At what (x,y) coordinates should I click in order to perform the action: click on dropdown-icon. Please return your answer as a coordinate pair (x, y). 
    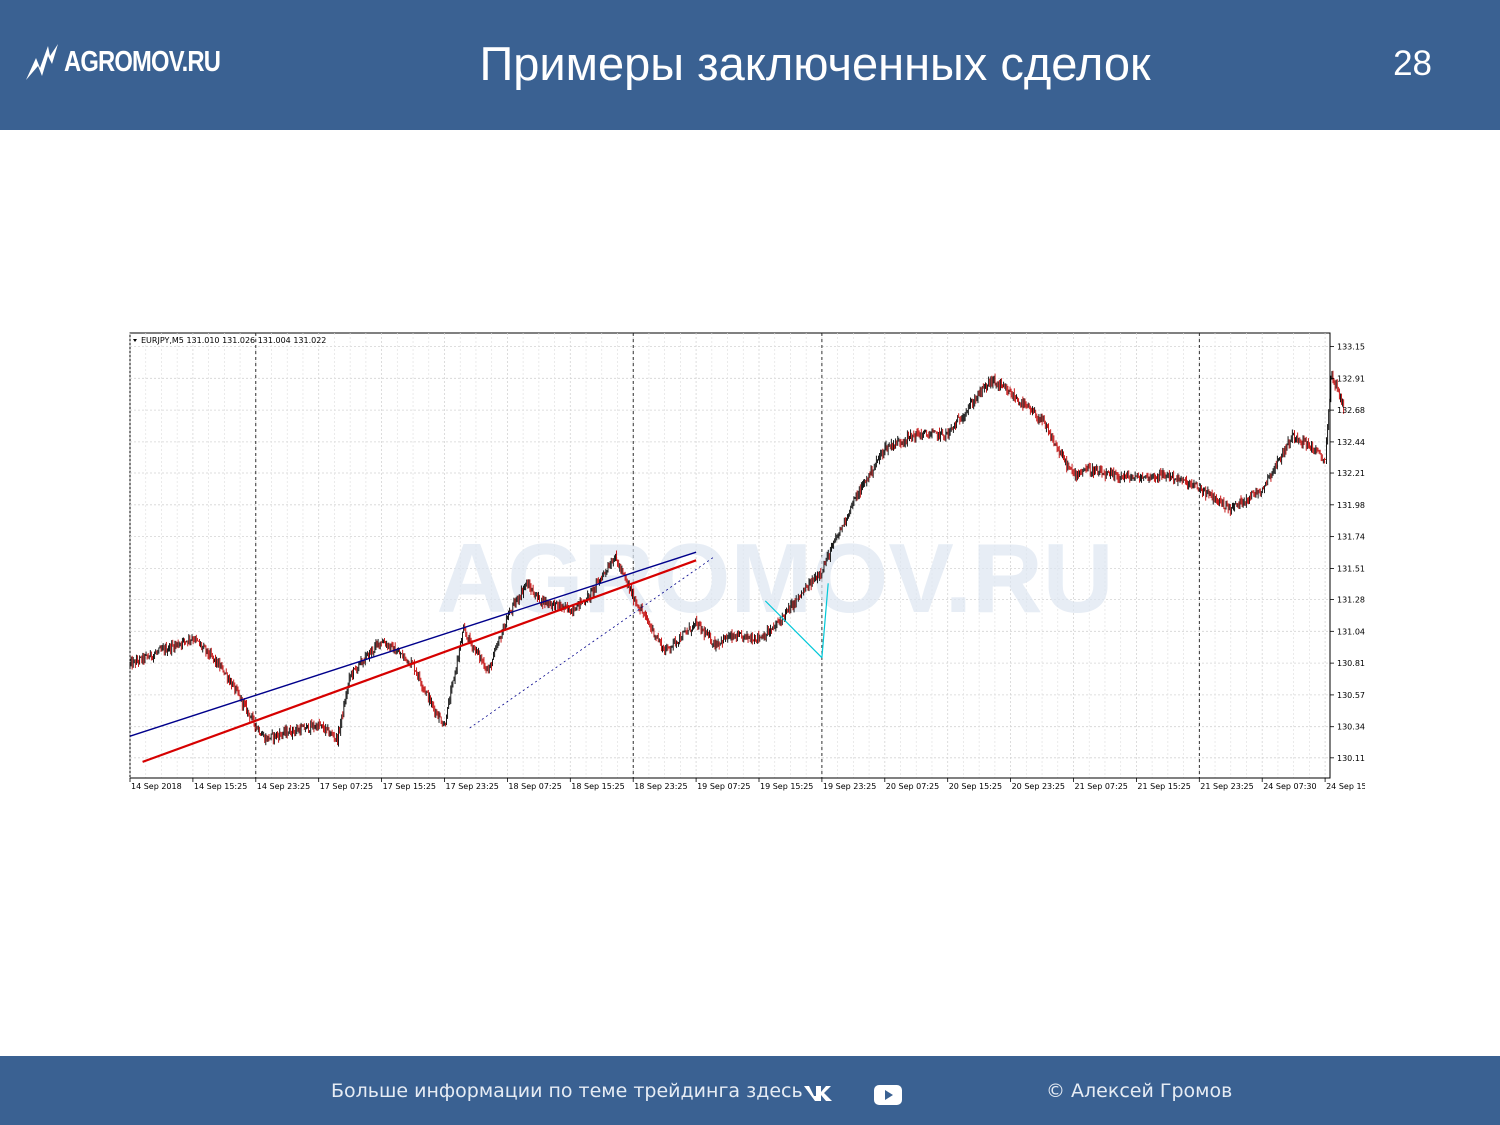
    Looking at the image, I should click on (135, 340).